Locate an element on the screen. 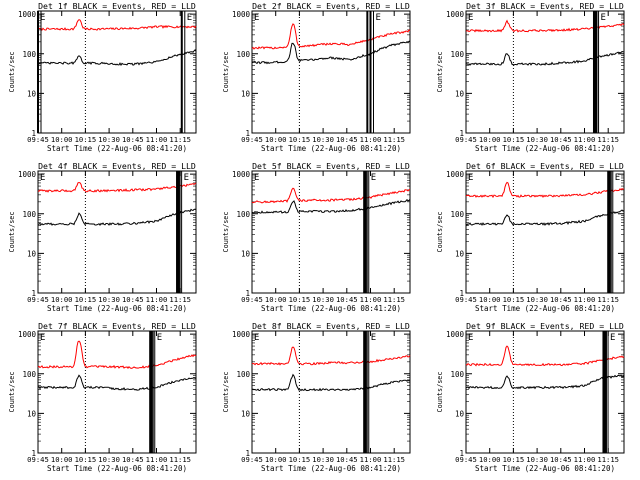  panel-title: Det 7f BLACK = Events, RED = LLD is located at coordinates (117, 326).